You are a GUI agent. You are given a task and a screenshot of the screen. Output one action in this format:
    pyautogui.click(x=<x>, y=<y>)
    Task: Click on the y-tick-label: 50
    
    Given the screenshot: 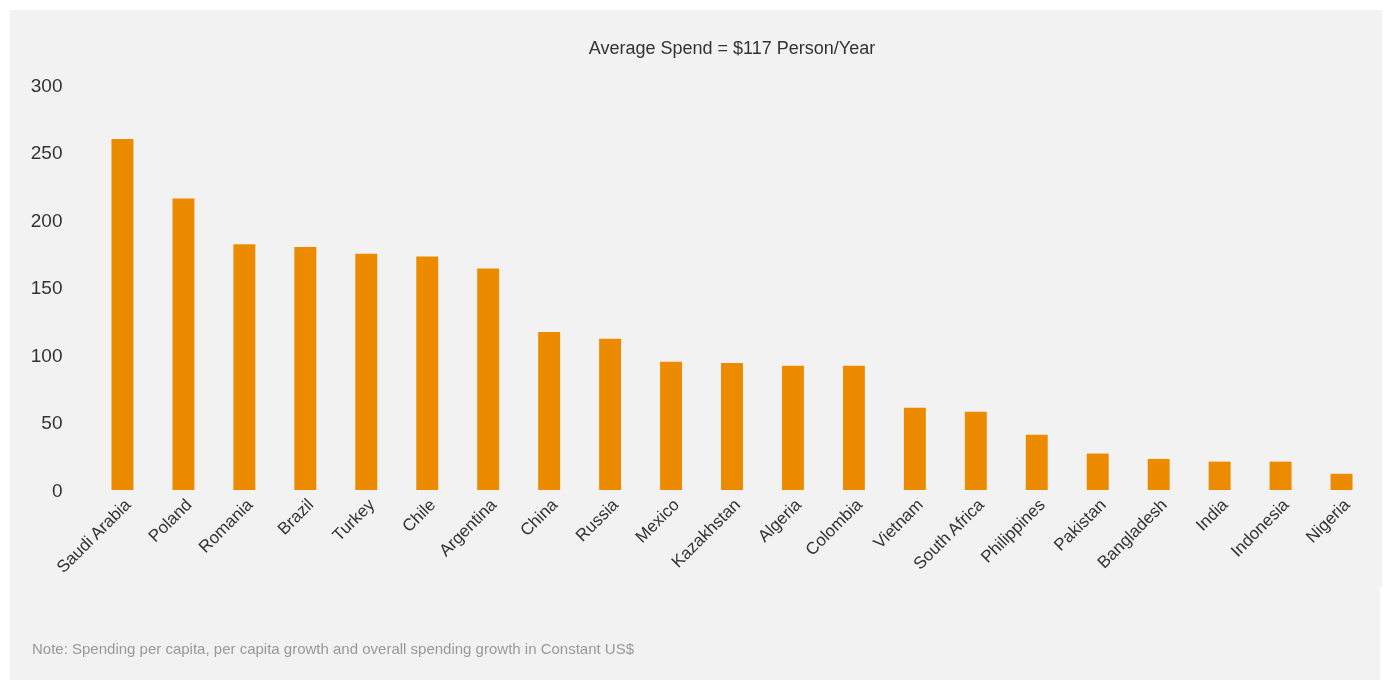 What is the action you would take?
    pyautogui.click(x=52, y=422)
    